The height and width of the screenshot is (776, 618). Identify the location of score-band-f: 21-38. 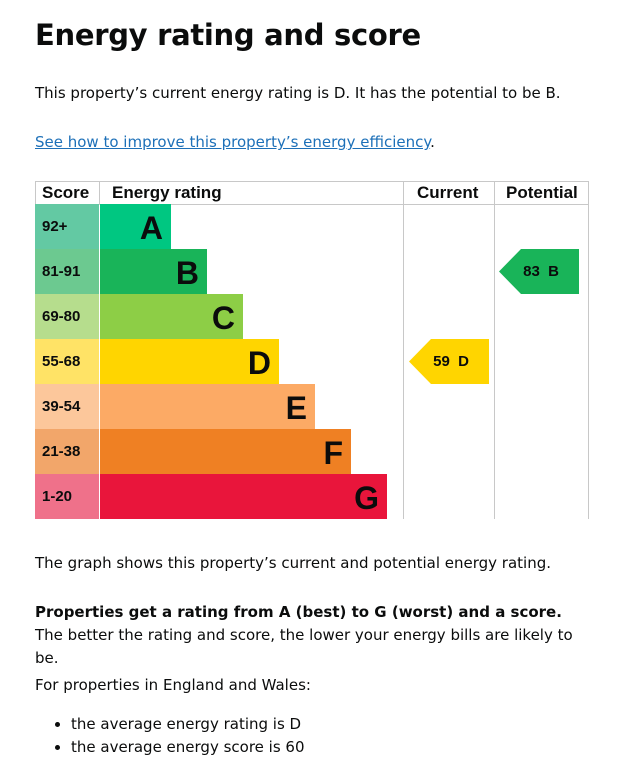
(67, 451).